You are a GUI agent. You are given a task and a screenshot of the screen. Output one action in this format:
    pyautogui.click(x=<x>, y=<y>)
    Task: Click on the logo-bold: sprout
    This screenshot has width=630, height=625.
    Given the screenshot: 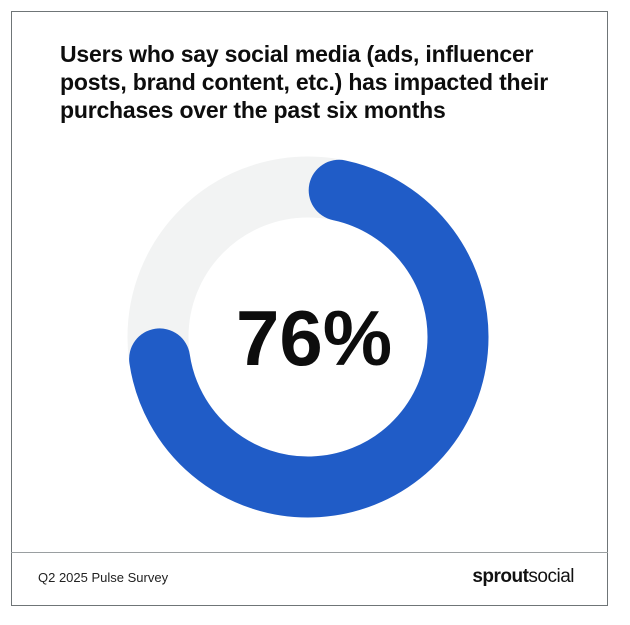 What is the action you would take?
    pyautogui.click(x=500, y=576)
    